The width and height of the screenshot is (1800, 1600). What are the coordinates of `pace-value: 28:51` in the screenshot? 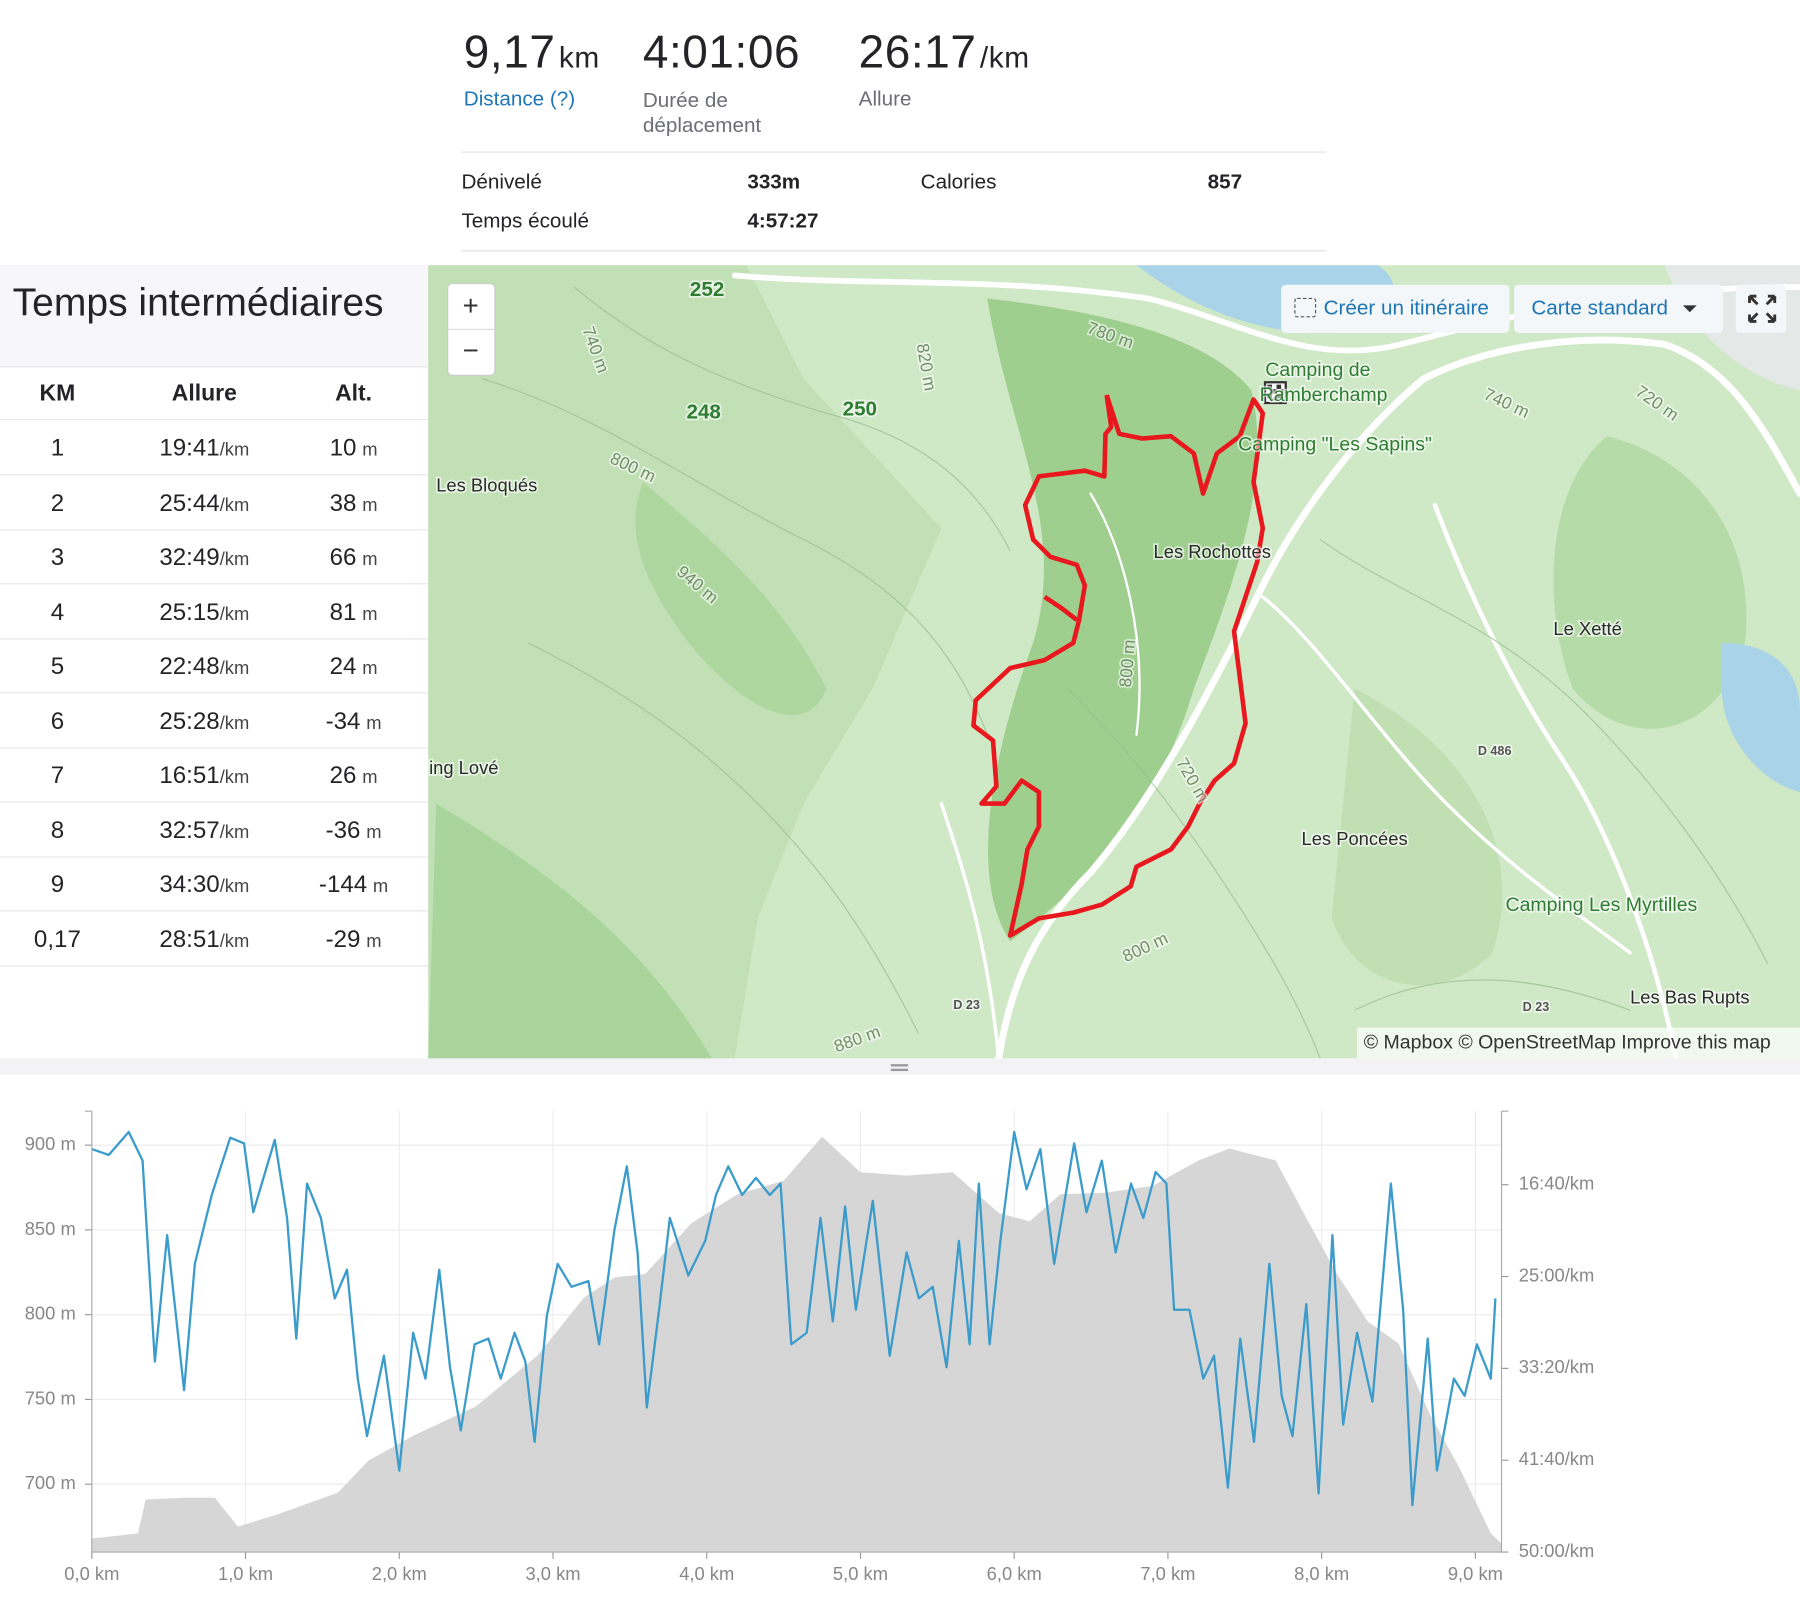 It's located at (189, 939).